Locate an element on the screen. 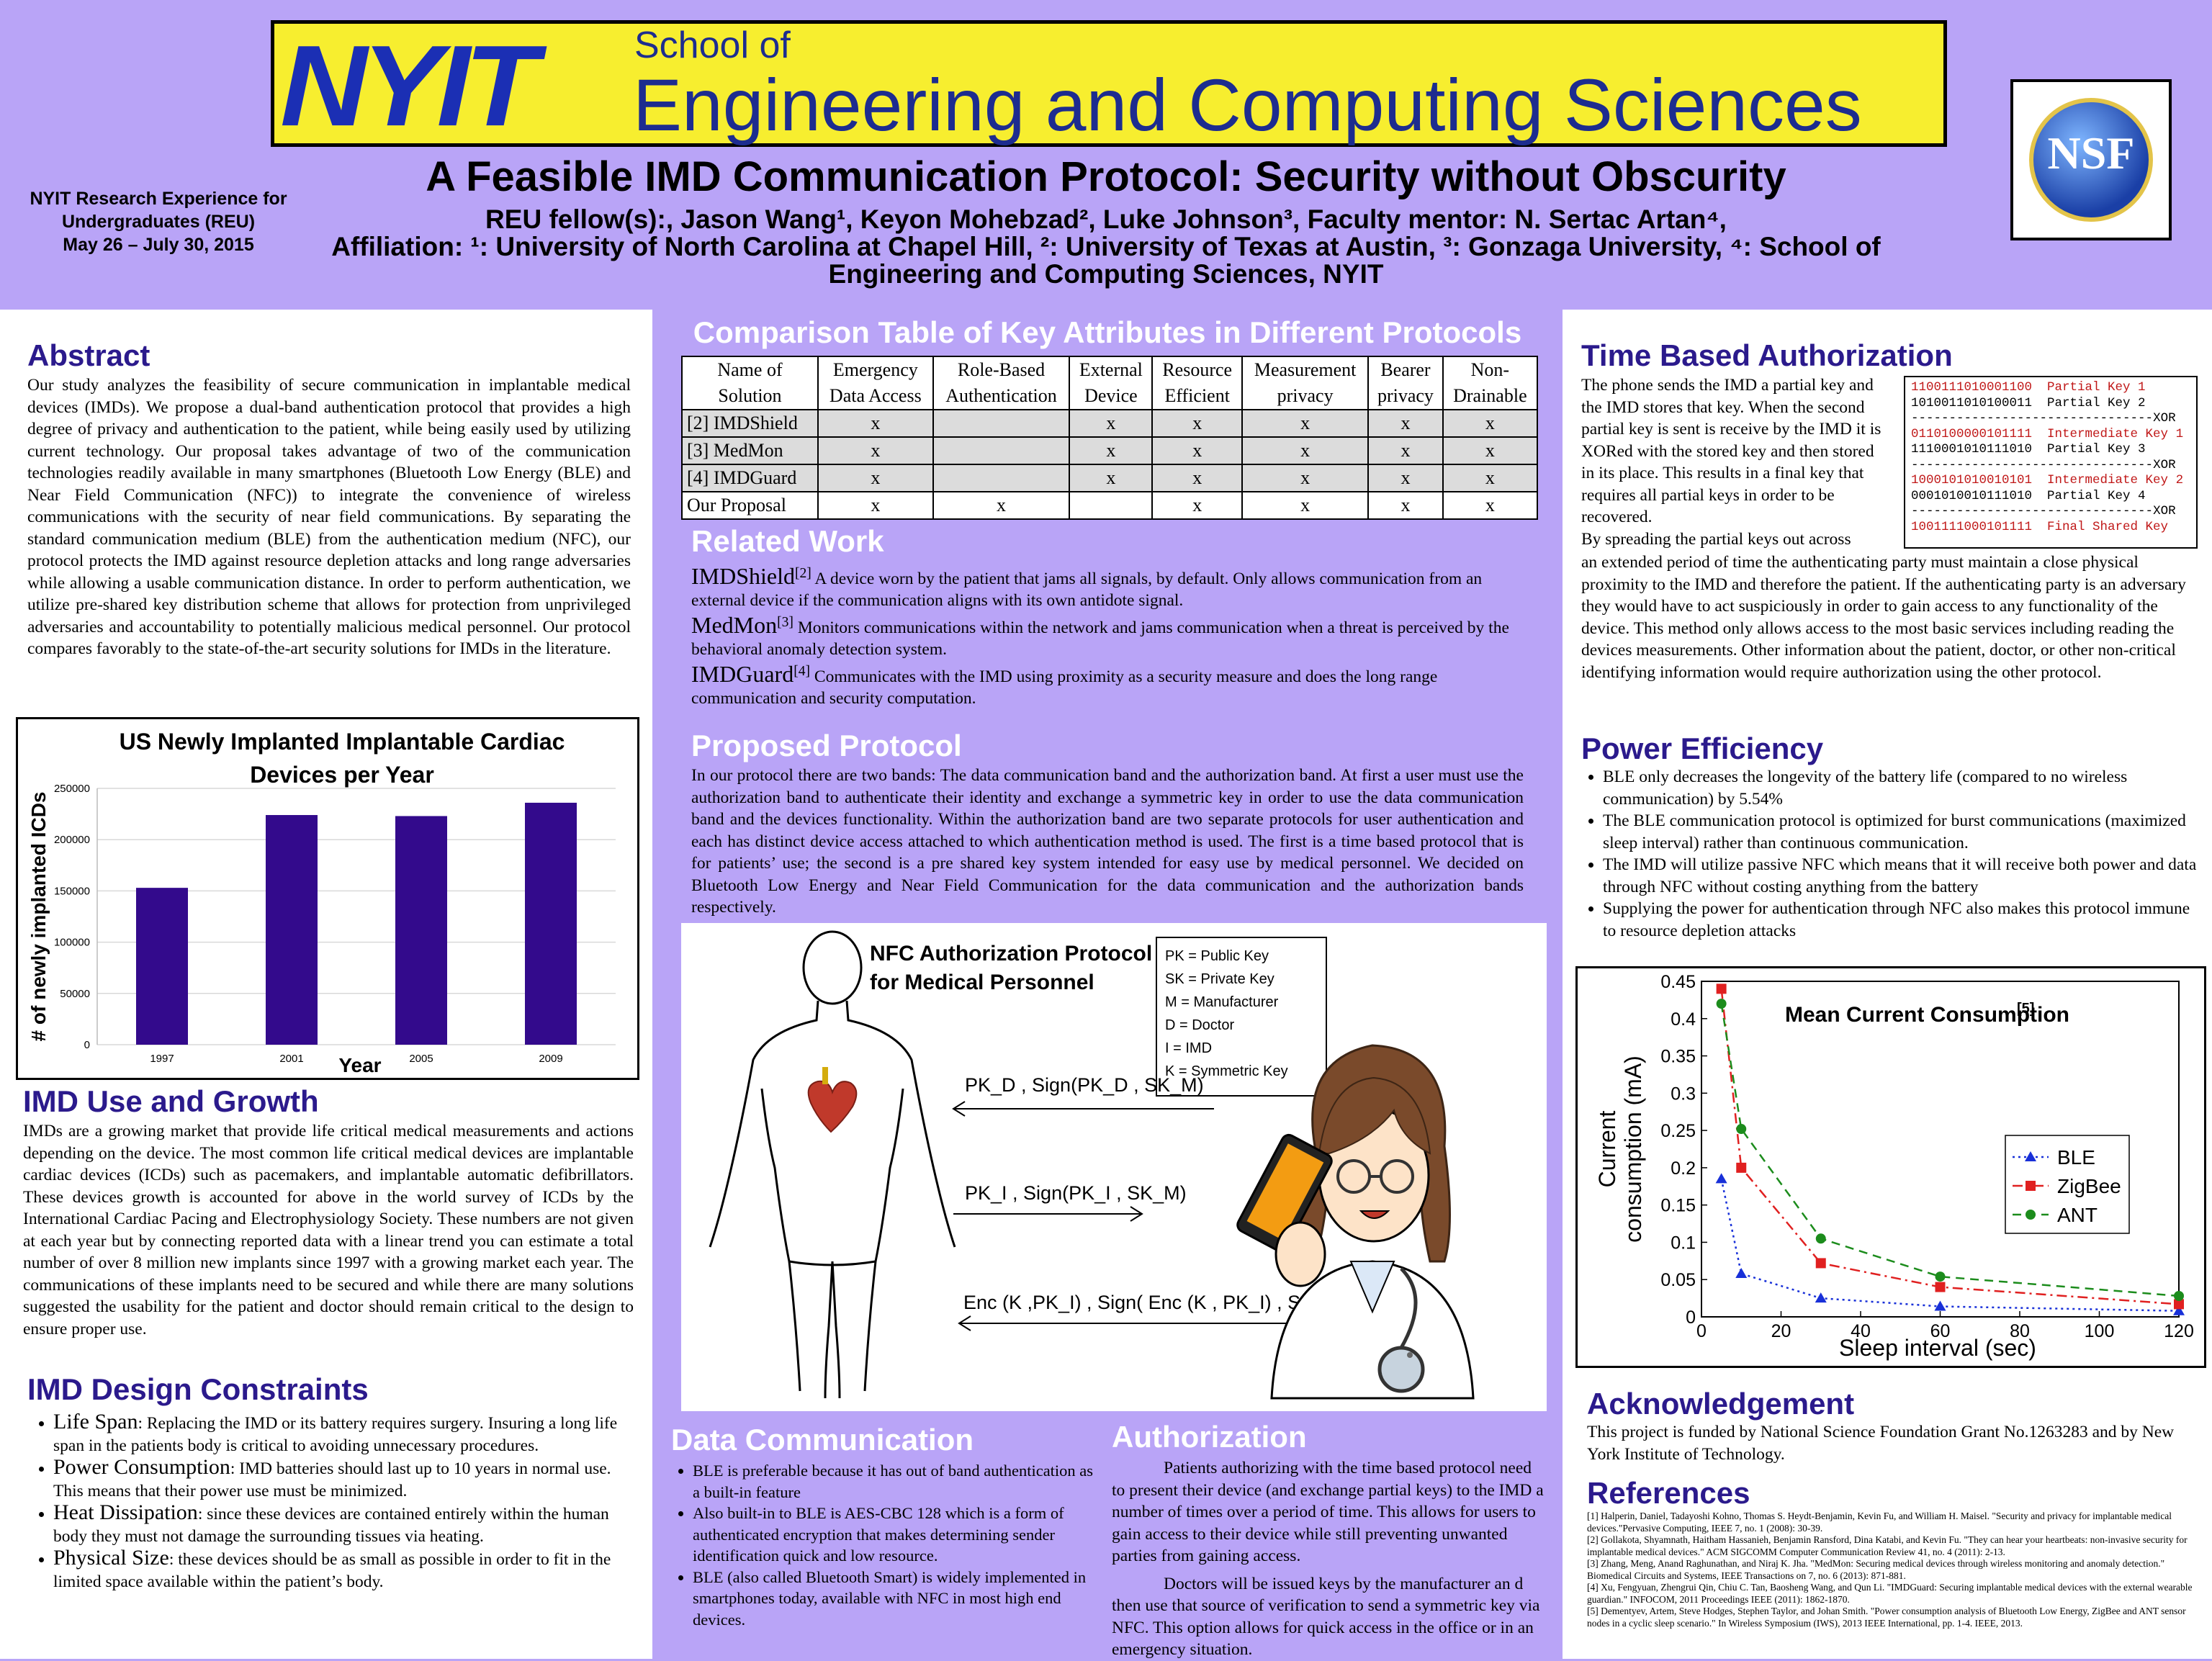  acknowledgement-heading: Acknowledgement is located at coordinates (1721, 1404).